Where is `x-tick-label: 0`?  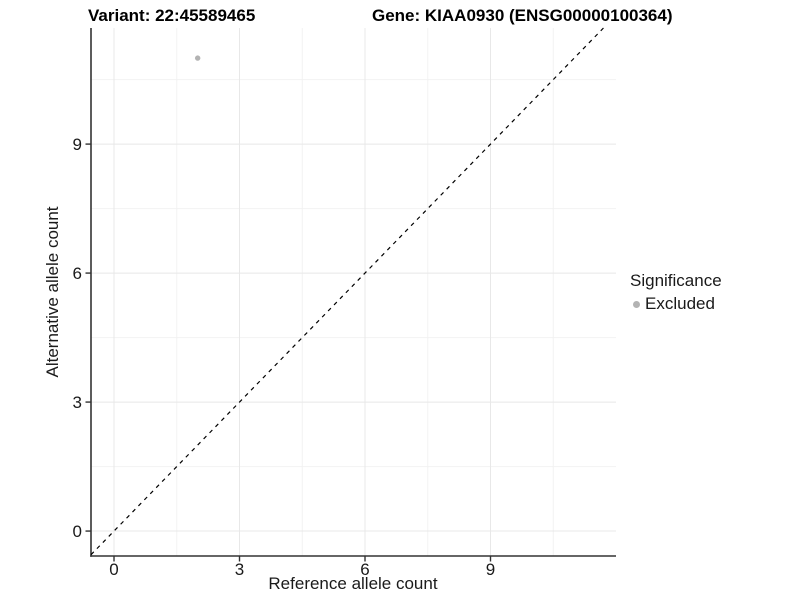 x-tick-label: 0 is located at coordinates (113, 569).